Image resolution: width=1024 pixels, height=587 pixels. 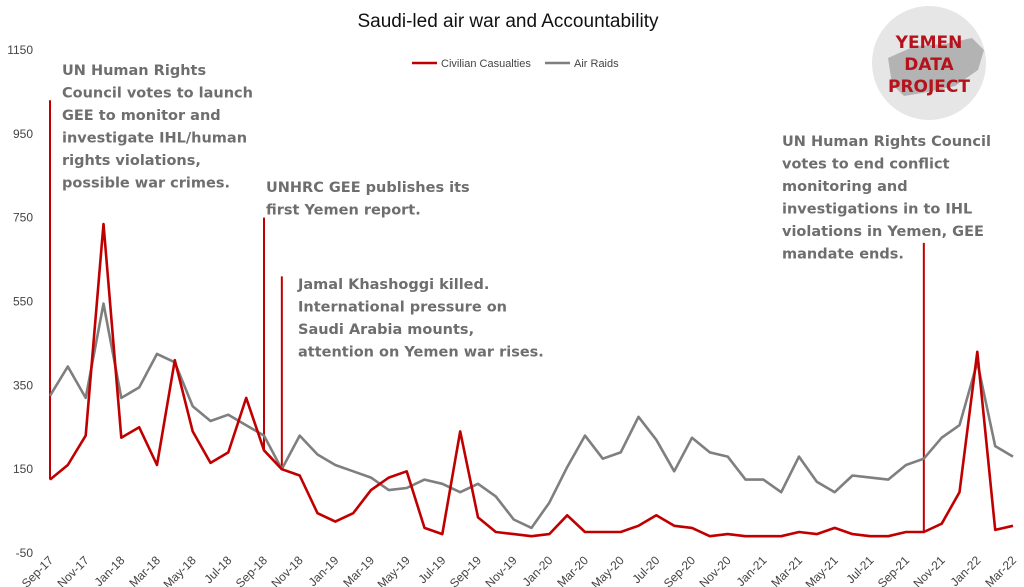 I want to click on x-tick-label: Sep-20, so click(x=679, y=570).